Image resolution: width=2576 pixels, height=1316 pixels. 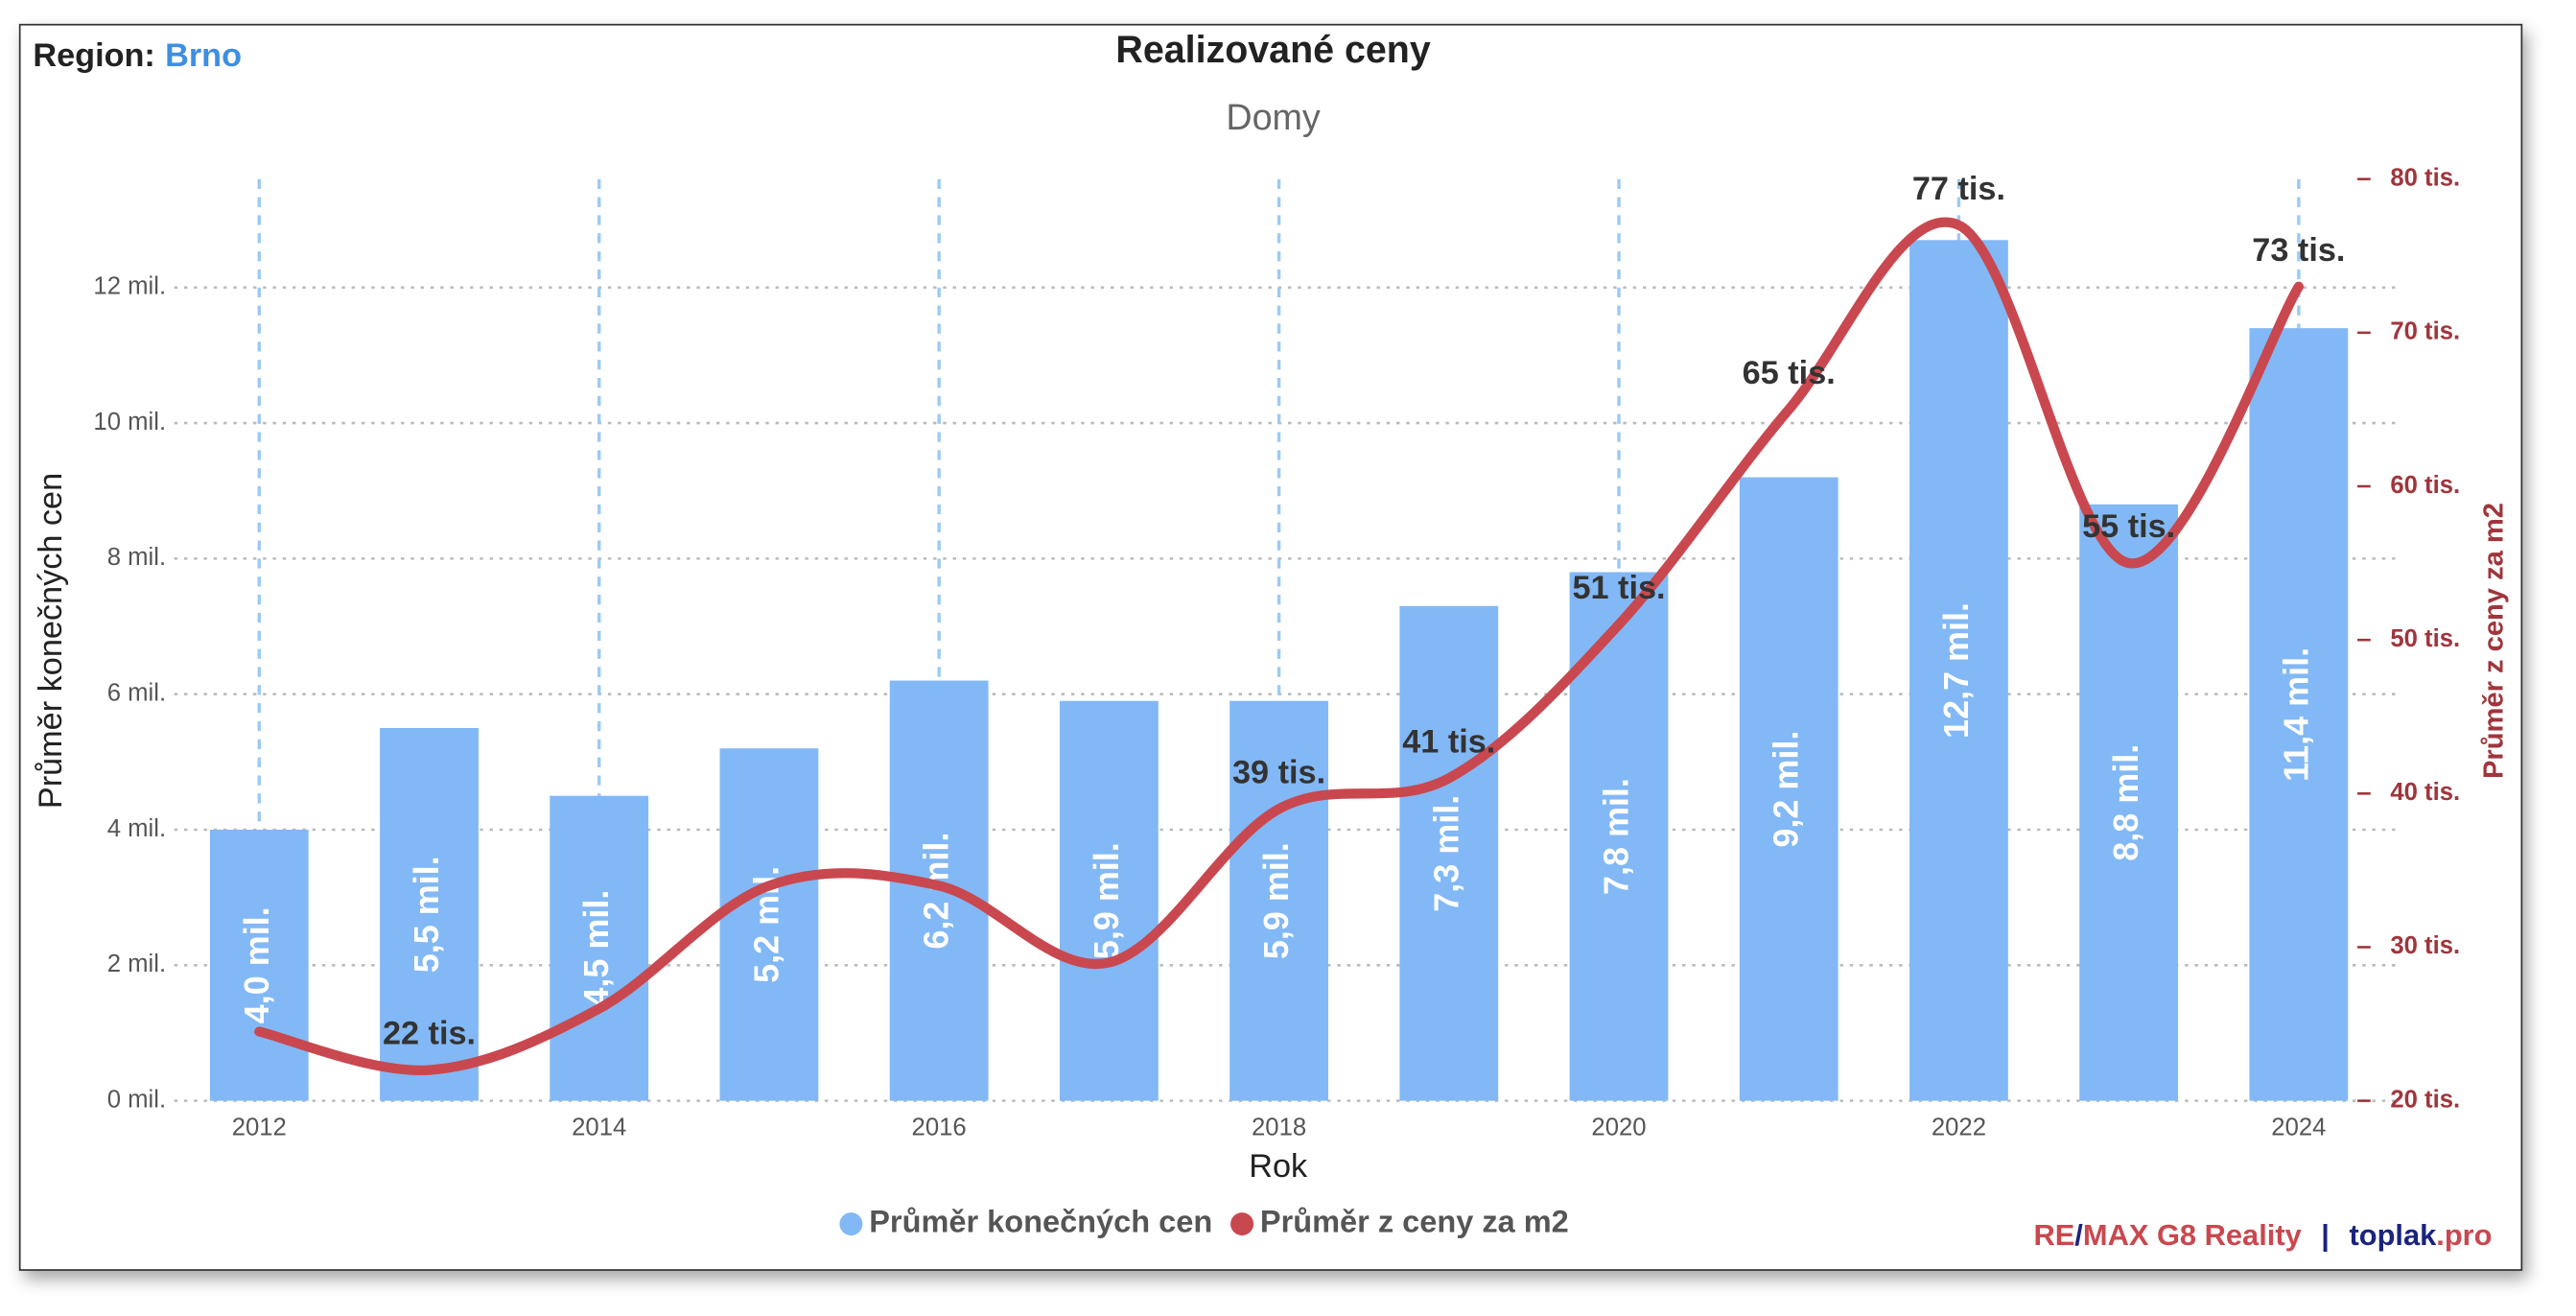 What do you see at coordinates (136, 692) in the screenshot?
I see `y-tick-label: 6 mil.` at bounding box center [136, 692].